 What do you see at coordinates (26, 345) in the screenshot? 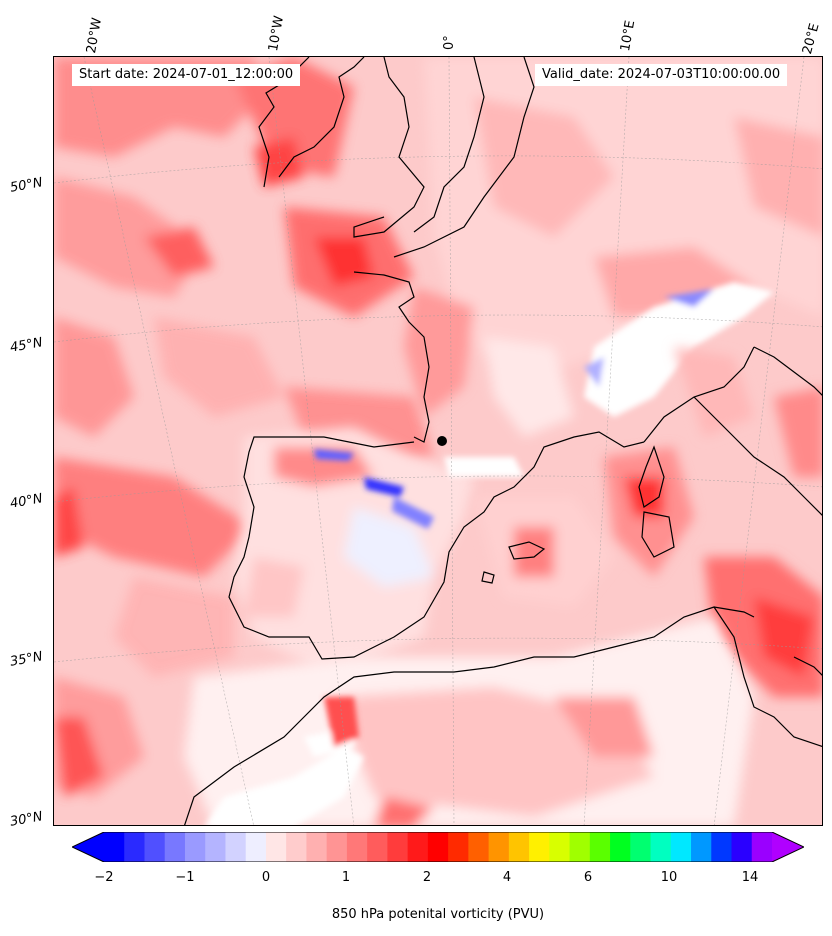
I see `lat-label-45n: 45°N` at bounding box center [26, 345].